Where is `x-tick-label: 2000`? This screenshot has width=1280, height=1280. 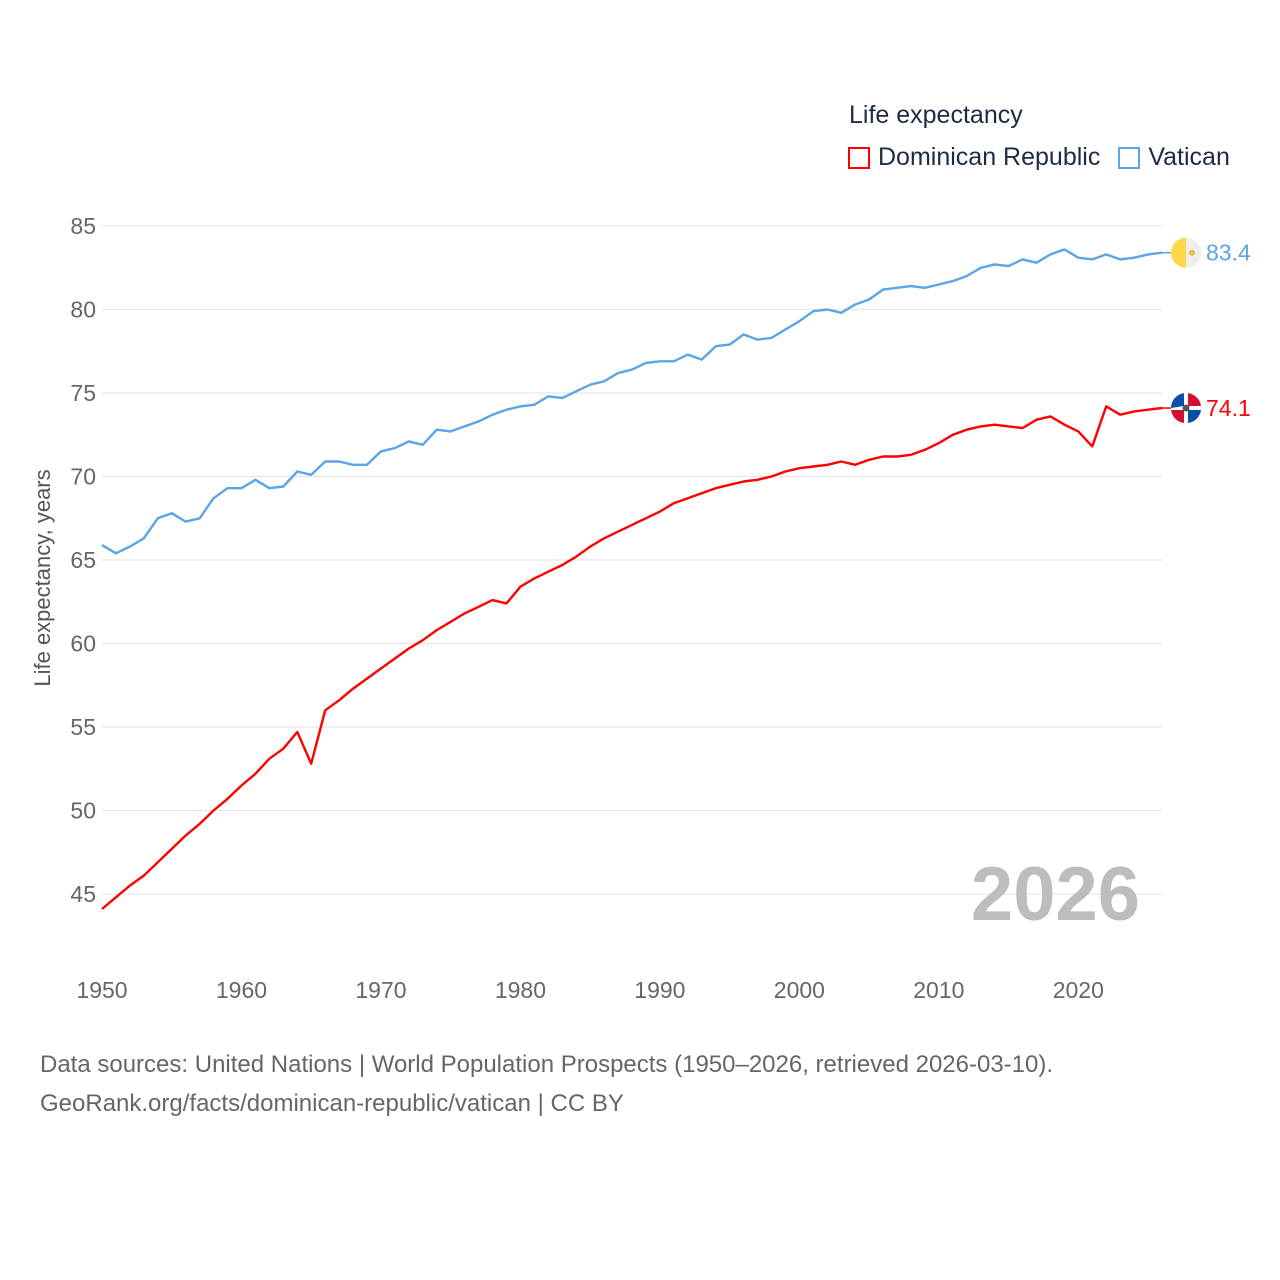
x-tick-label: 2000 is located at coordinates (799, 990).